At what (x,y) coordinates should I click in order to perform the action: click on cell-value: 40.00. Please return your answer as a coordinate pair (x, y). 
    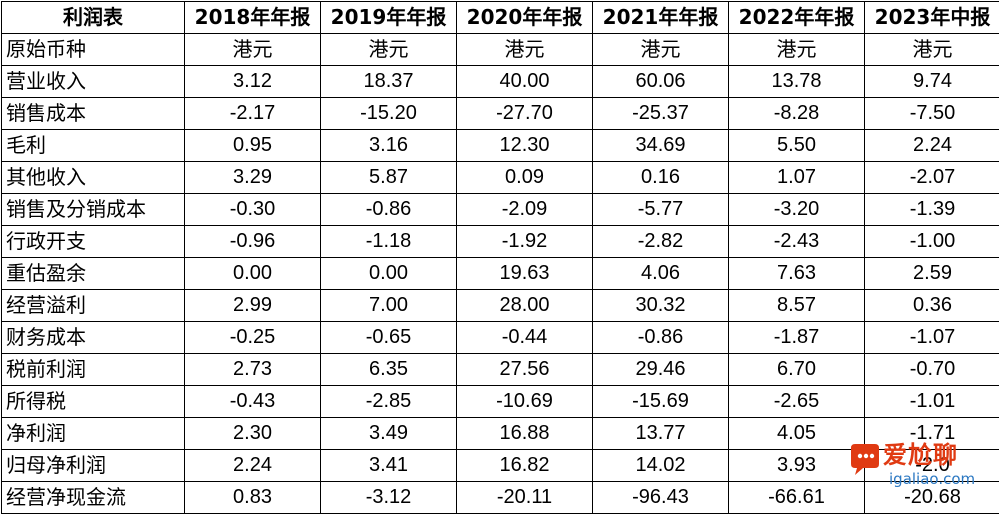
    Looking at the image, I should click on (525, 82).